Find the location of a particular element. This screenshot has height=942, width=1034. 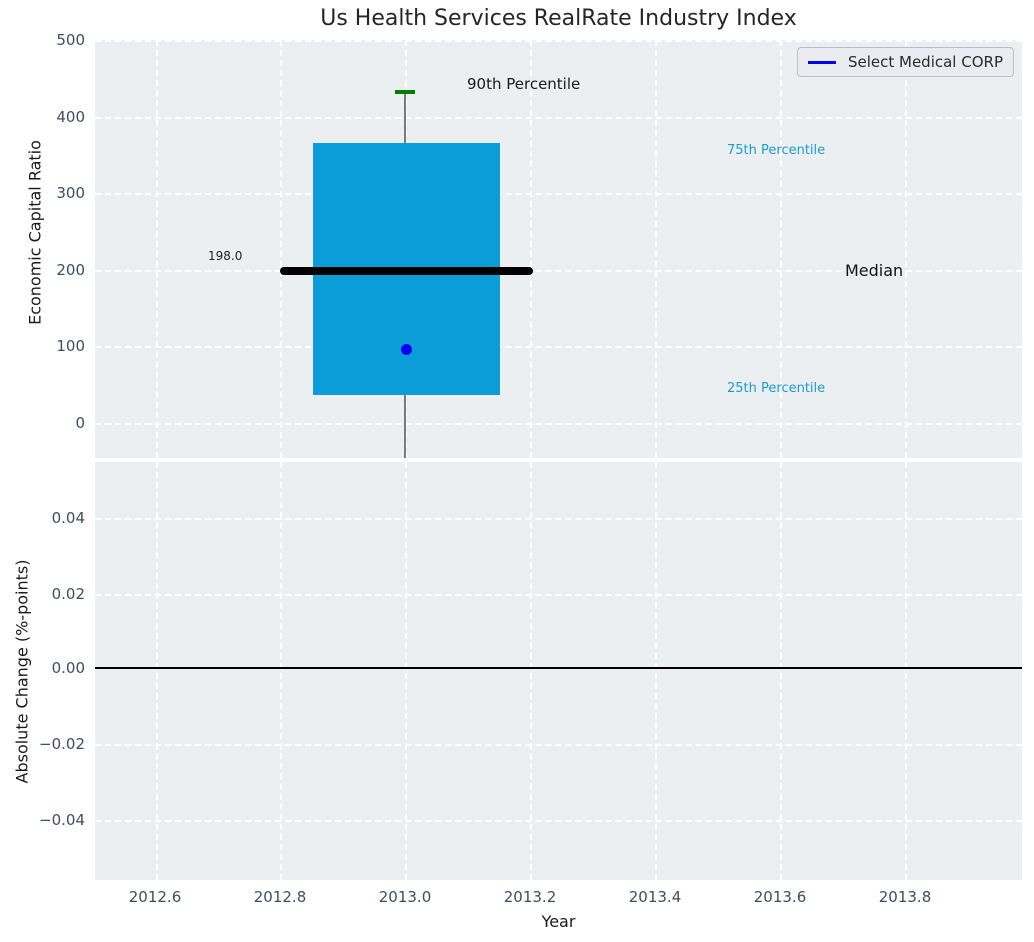

top-y-axis-label: Economic Capital Ratio is located at coordinates (35, 232).